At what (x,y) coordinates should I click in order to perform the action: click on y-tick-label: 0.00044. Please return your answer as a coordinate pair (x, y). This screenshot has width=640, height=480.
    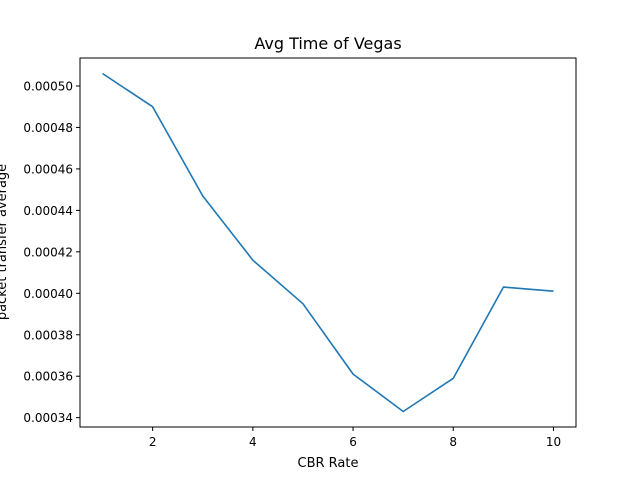
    Looking at the image, I should click on (48, 211).